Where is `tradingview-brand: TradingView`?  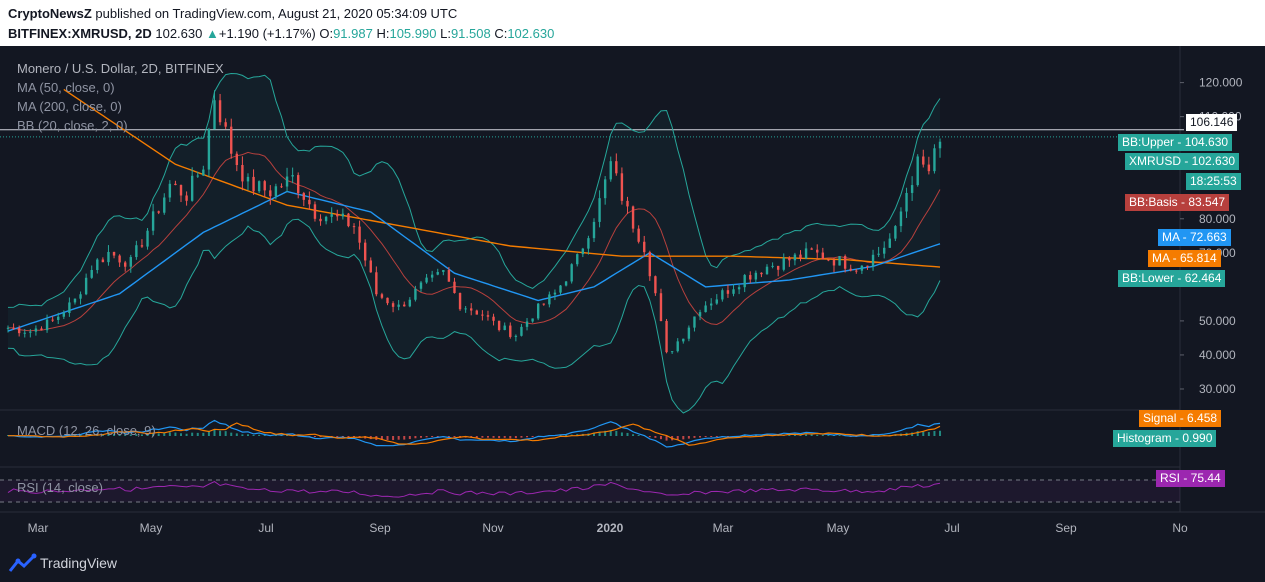
tradingview-brand: TradingView is located at coordinates (79, 563).